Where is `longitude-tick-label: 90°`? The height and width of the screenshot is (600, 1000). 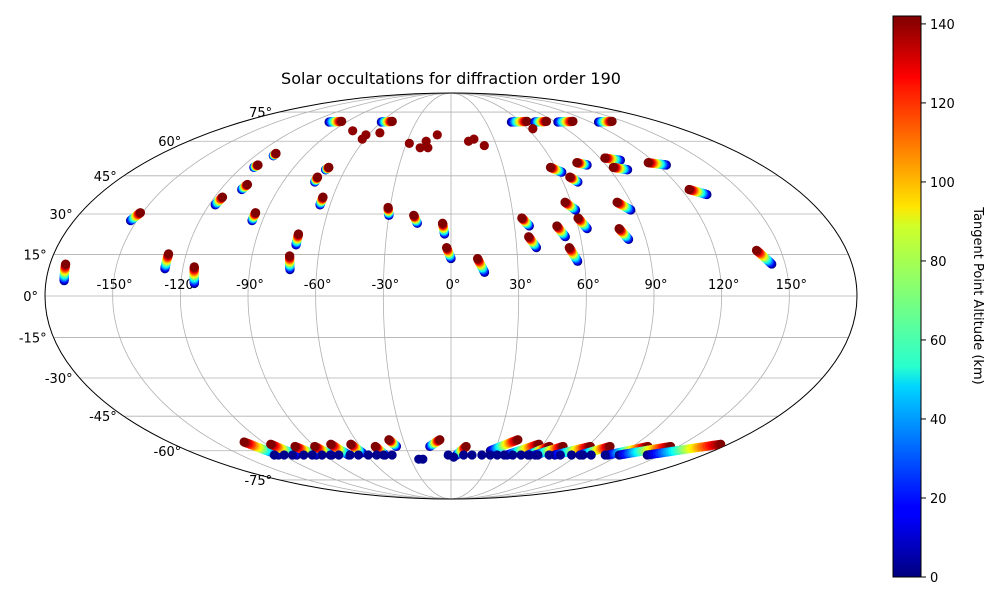 longitude-tick-label: 90° is located at coordinates (655, 285).